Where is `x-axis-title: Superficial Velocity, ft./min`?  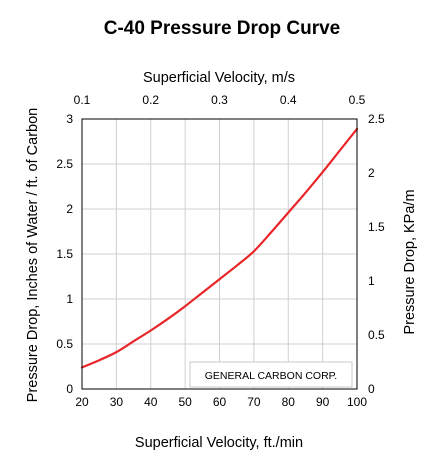
x-axis-title: Superficial Velocity, ft./min is located at coordinates (219, 443).